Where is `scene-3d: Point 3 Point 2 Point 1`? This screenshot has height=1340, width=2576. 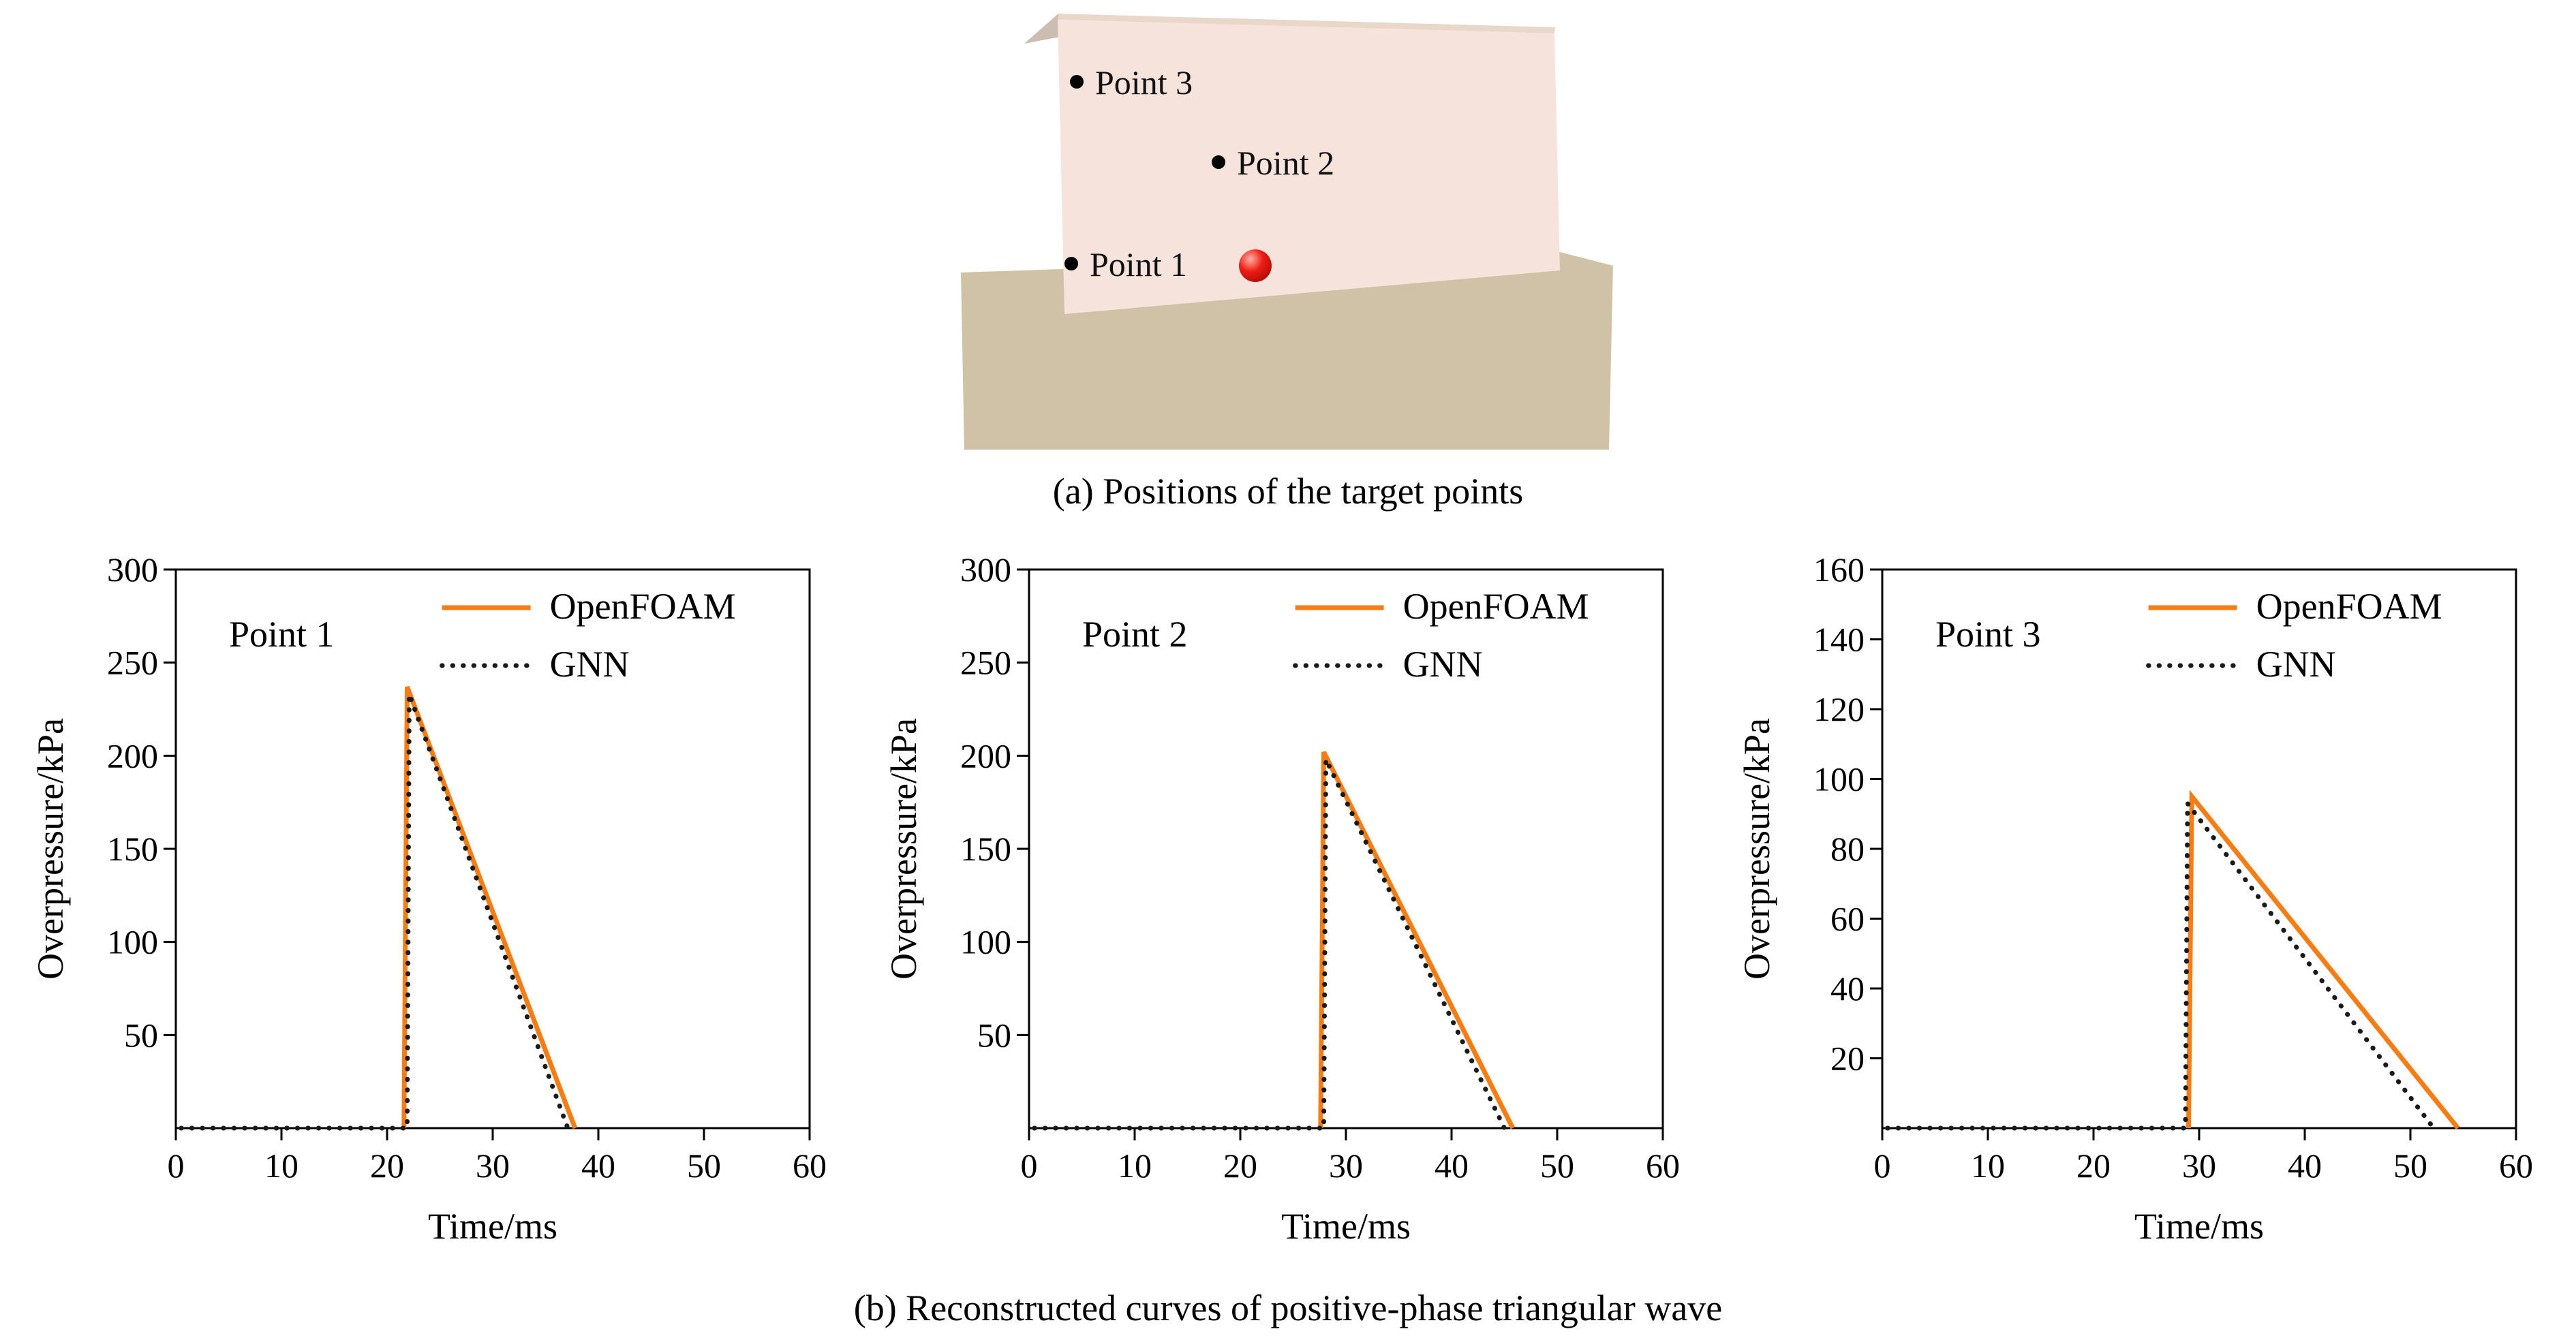 scene-3d: Point 3 Point 2 Point 1 is located at coordinates (1287, 232).